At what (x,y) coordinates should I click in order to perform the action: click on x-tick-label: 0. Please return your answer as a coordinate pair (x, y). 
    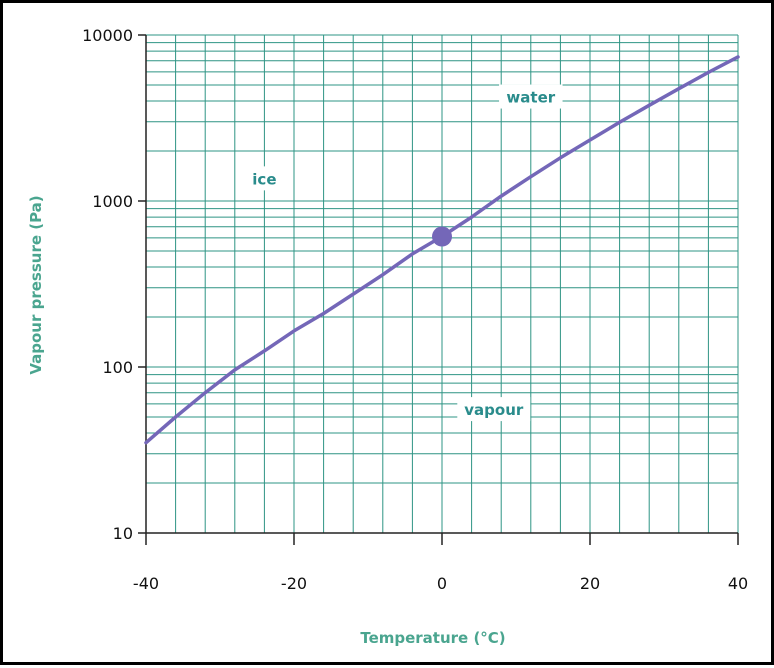
    Looking at the image, I should click on (442, 583).